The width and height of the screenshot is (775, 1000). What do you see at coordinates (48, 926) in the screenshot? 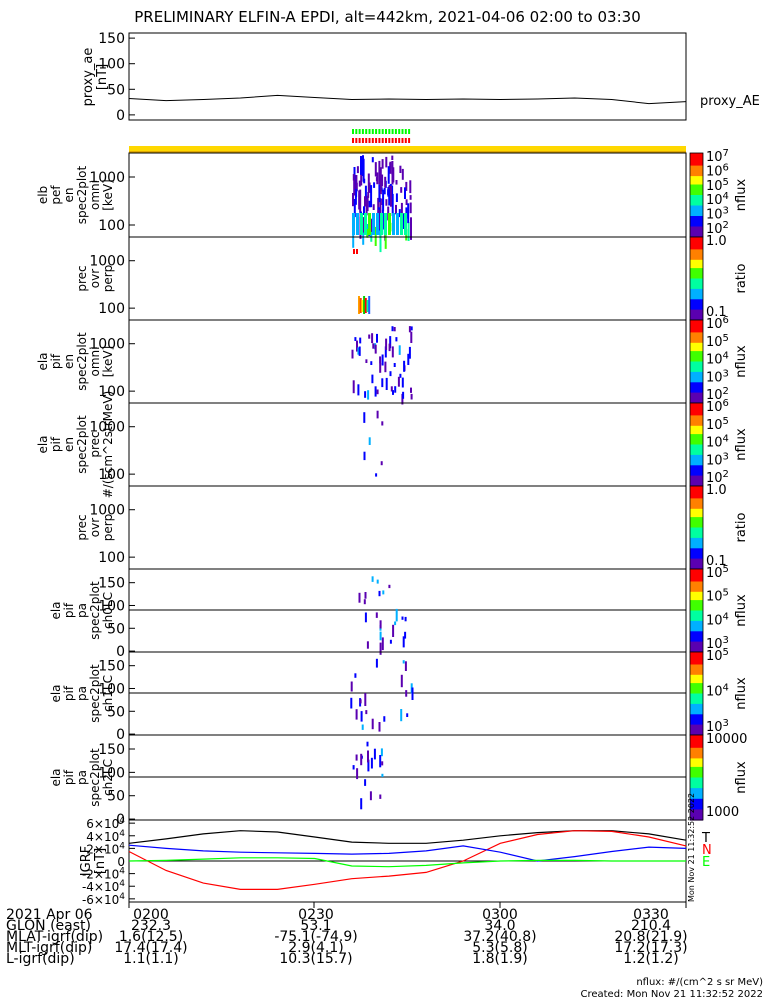
I see `ephemeris-row-label: GLON (east)` at bounding box center [48, 926].